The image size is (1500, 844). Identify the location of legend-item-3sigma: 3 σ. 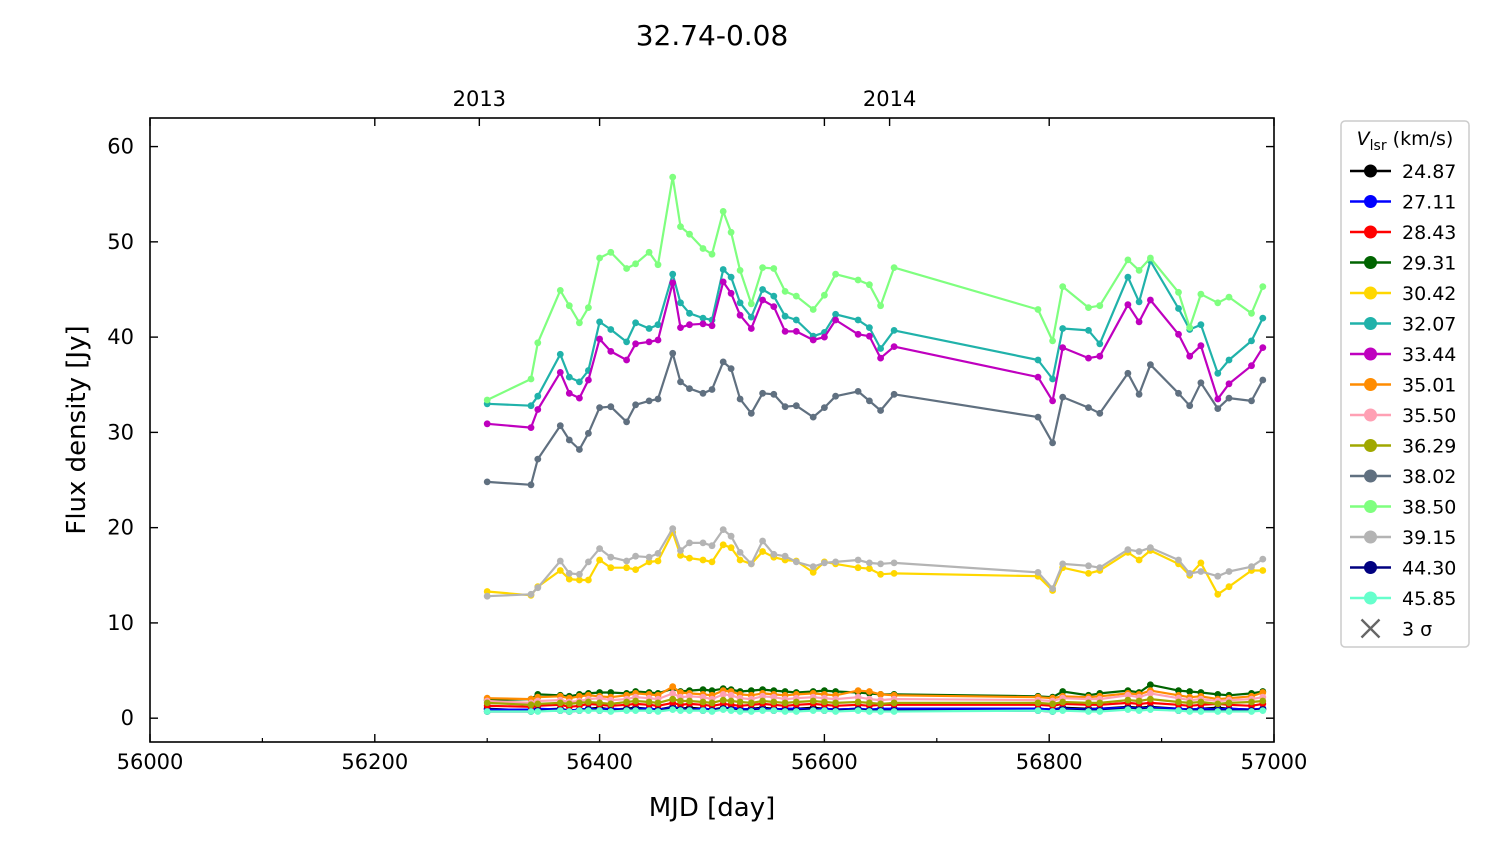
(1396, 630).